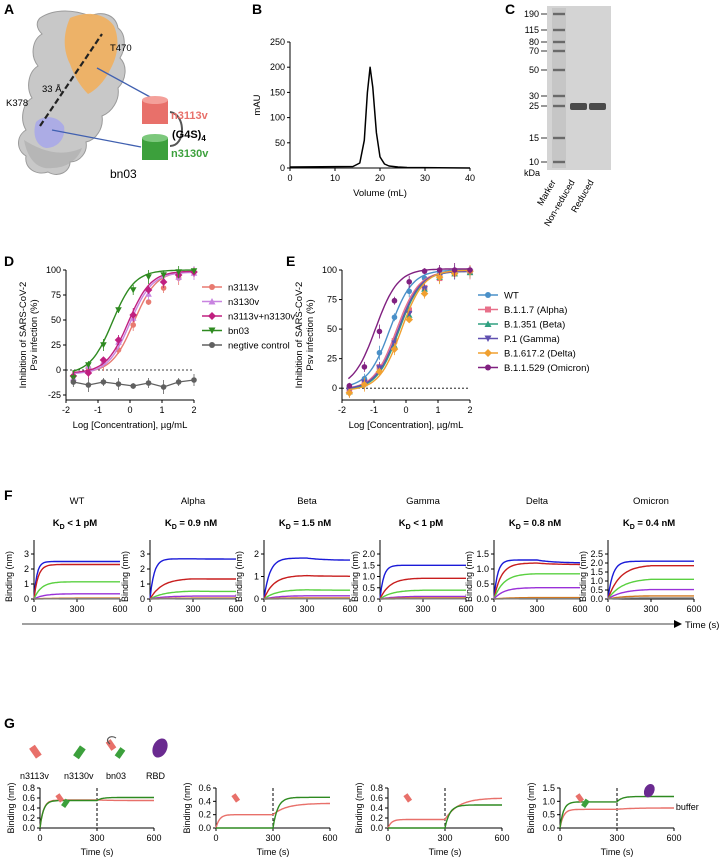 The width and height of the screenshot is (726, 868). What do you see at coordinates (290, 261) in the screenshot?
I see `panel-e-label: E` at bounding box center [290, 261].